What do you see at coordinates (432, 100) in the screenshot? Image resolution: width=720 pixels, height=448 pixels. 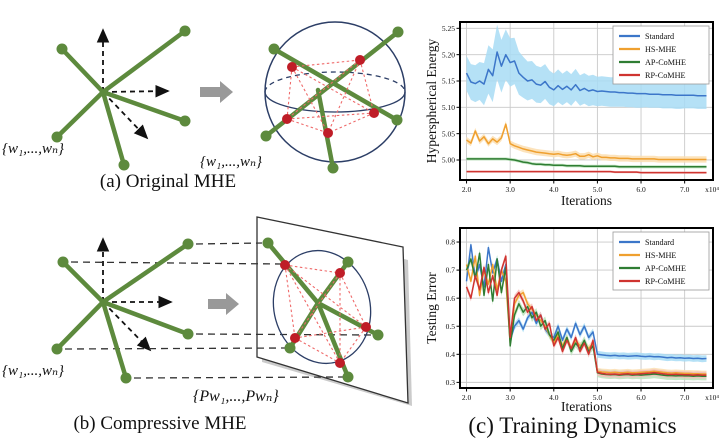 I see `y-axis-label: Hyperspherical Energy` at bounding box center [432, 100].